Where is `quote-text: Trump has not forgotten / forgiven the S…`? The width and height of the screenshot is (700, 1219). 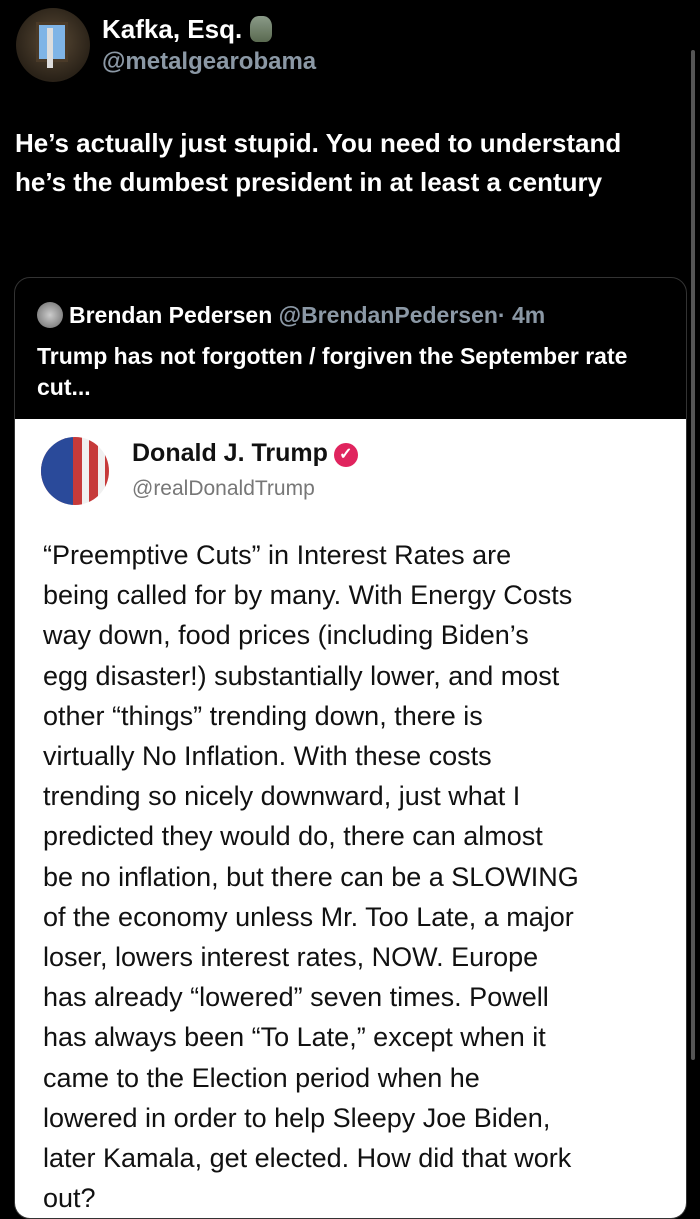 quote-text: Trump has not forgotten / forgiven the S… is located at coordinates (332, 371).